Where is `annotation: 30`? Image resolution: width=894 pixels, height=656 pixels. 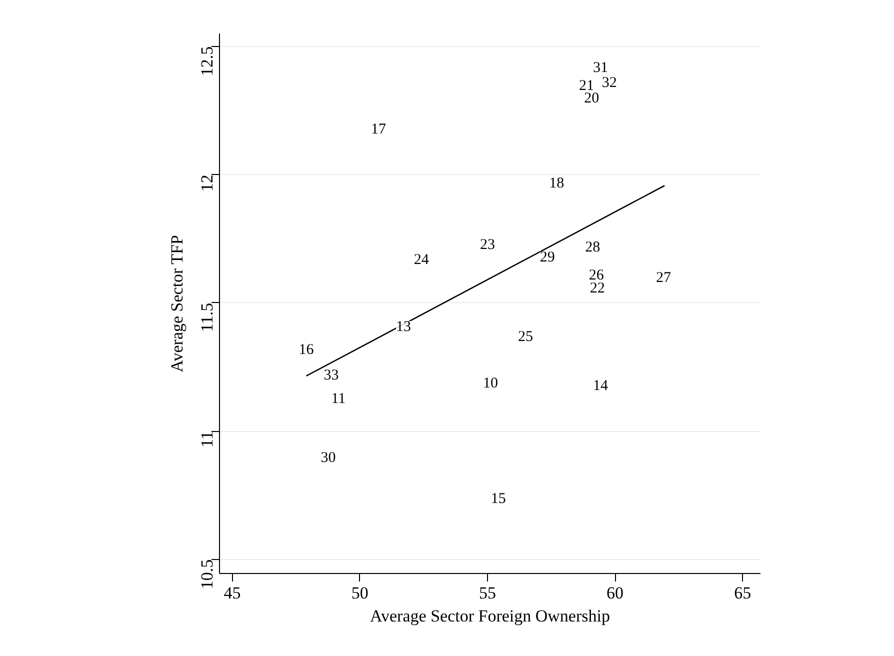
annotation: 30 is located at coordinates (328, 458).